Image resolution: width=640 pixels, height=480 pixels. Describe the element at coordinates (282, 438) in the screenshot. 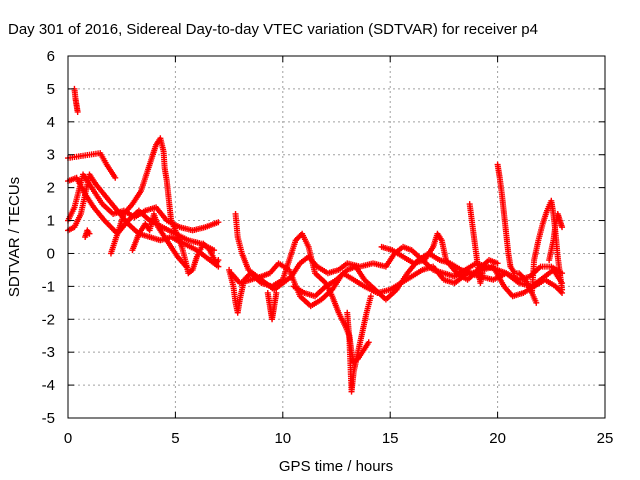

I see `x-tick-label: 10` at that location.